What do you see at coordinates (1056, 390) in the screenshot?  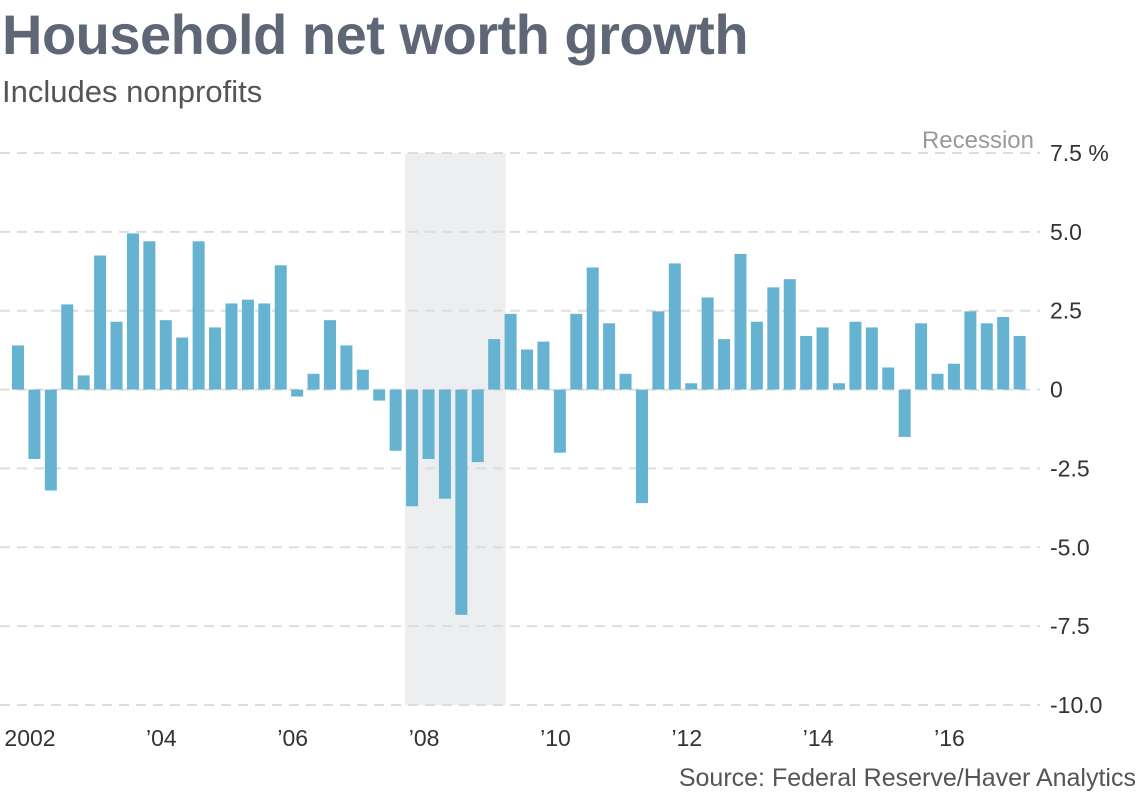 I see `y-tick-label: 0` at bounding box center [1056, 390].